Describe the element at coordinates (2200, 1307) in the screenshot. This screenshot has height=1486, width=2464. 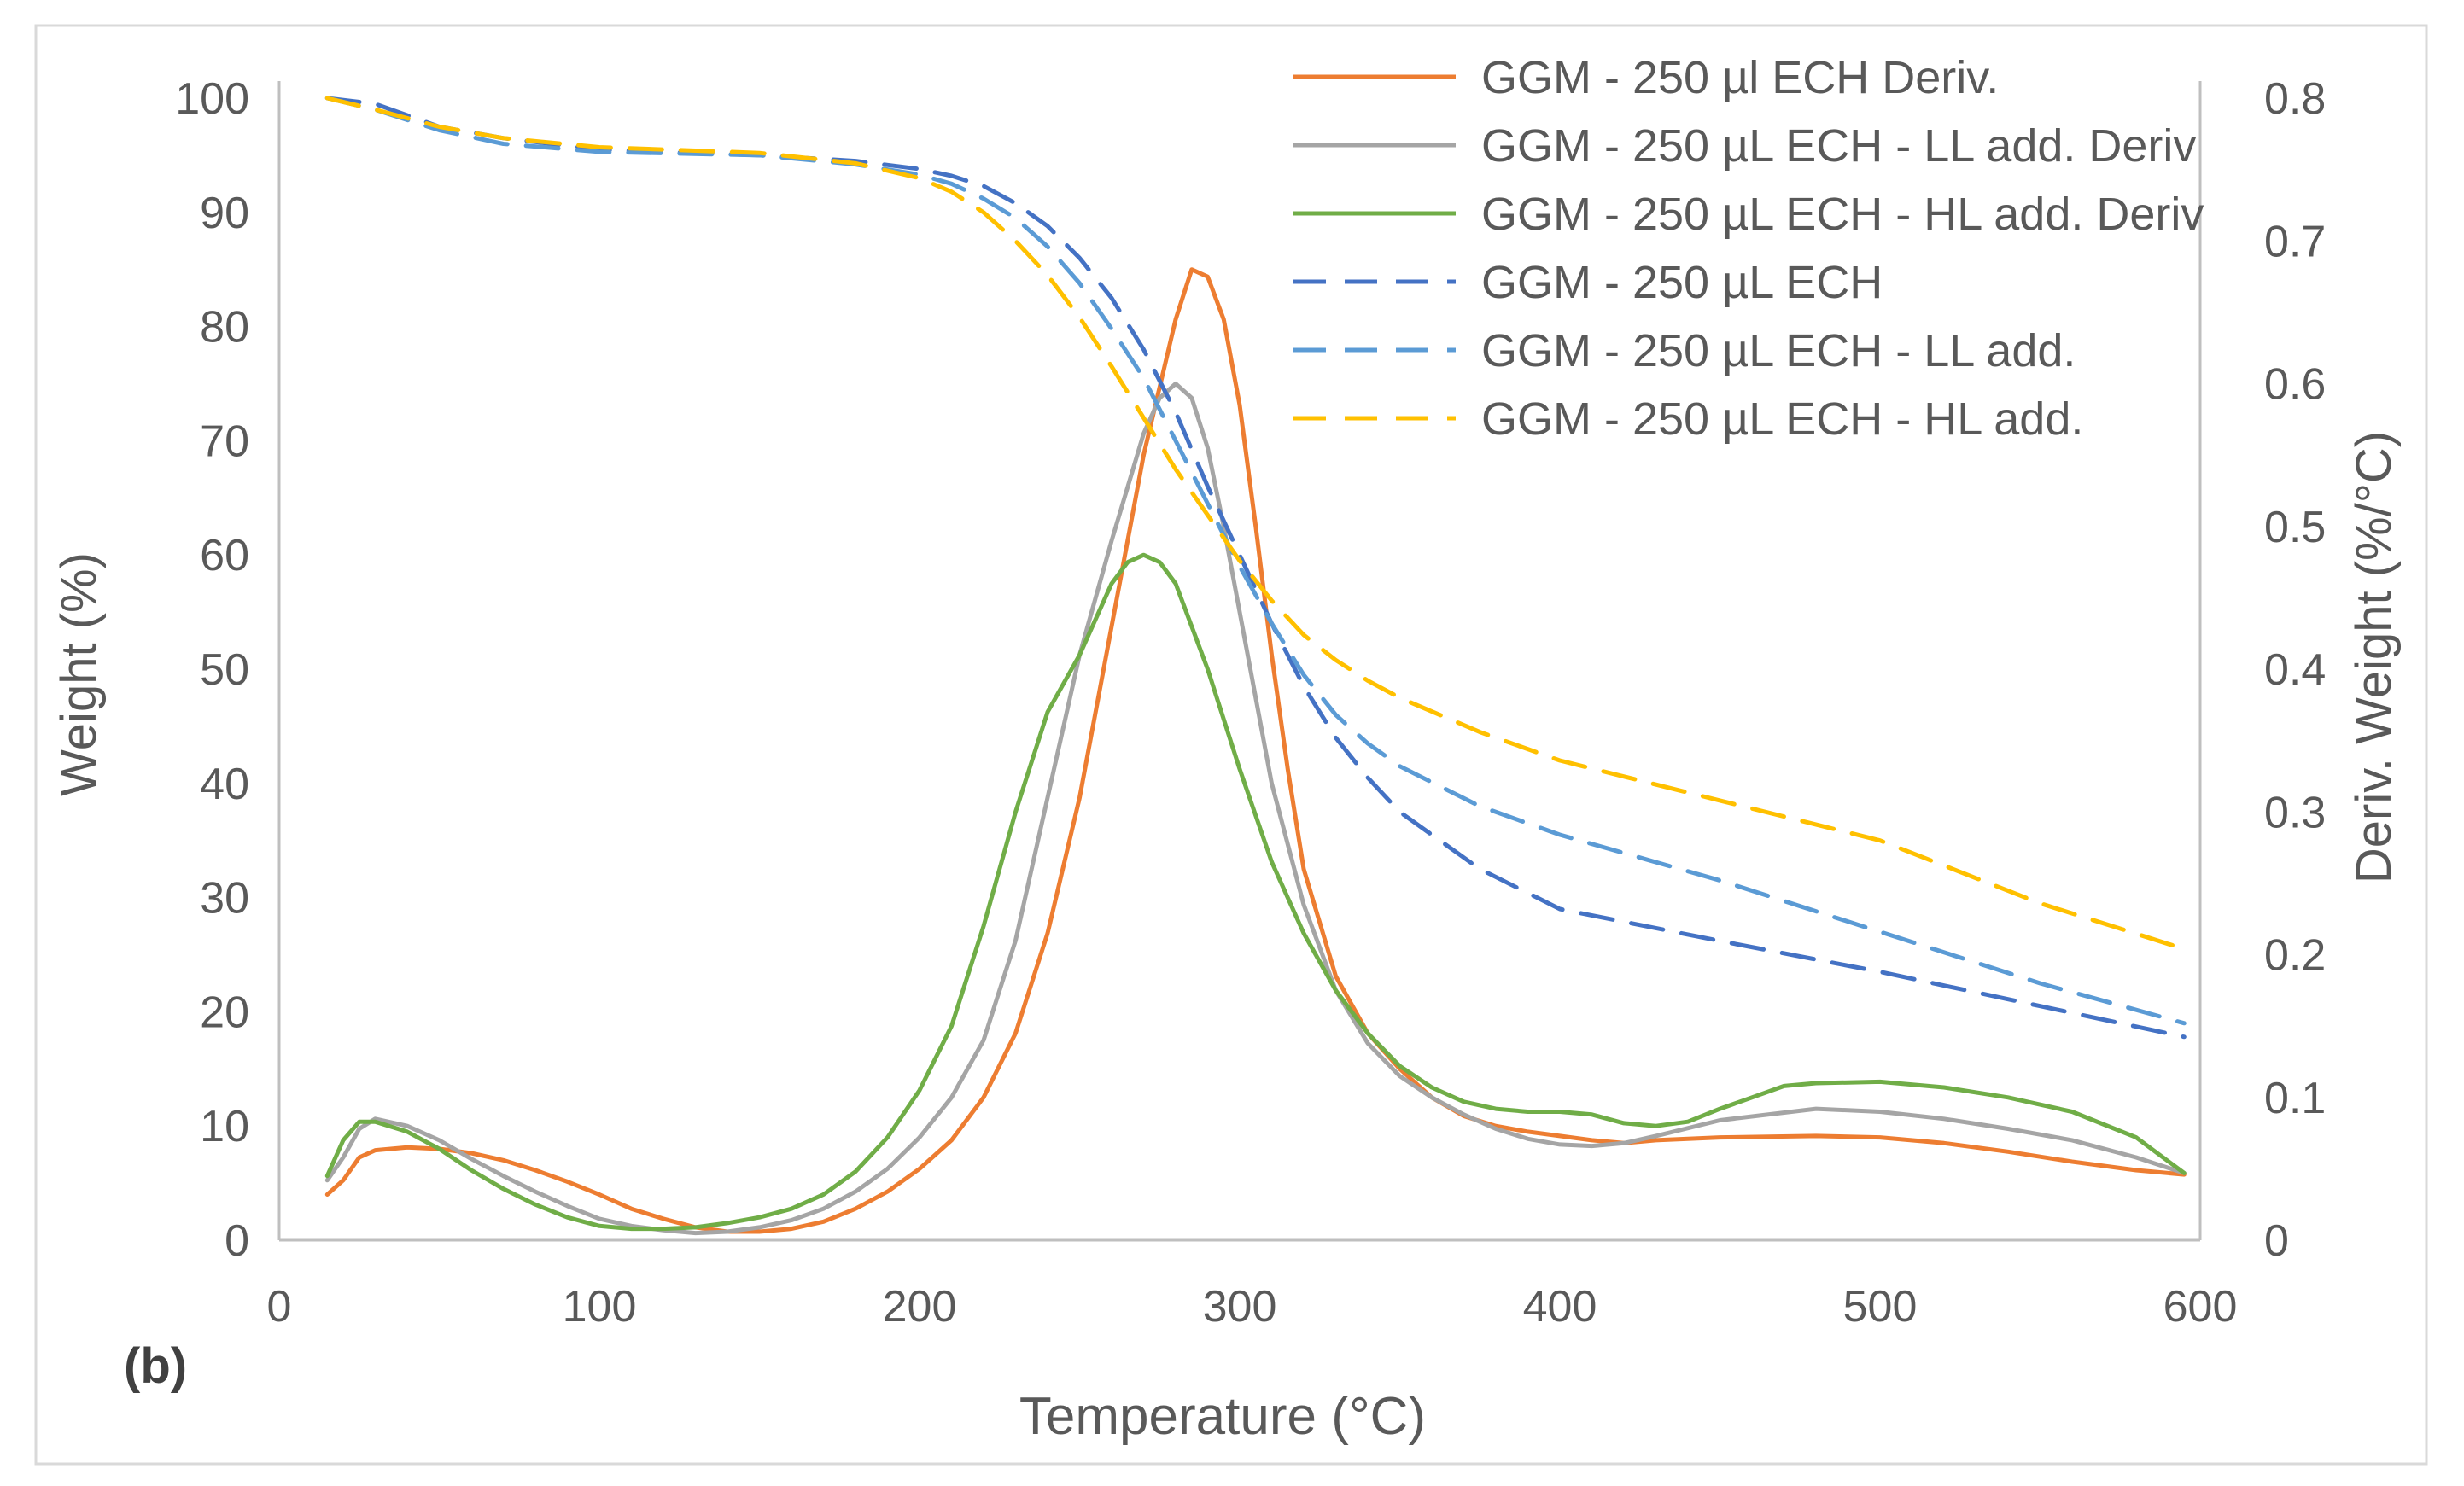
I see `x-tick-label: 600` at that location.